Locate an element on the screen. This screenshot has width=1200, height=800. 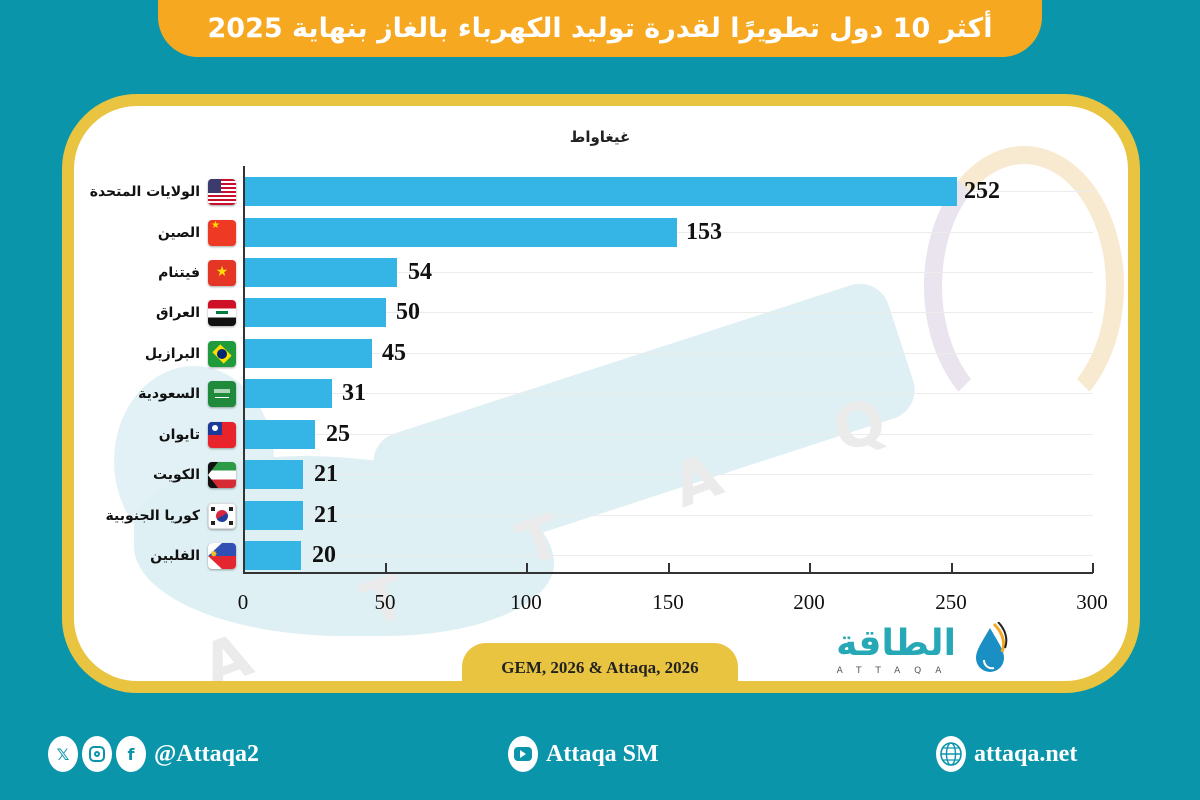
bar-vietnam is located at coordinates (320, 272).